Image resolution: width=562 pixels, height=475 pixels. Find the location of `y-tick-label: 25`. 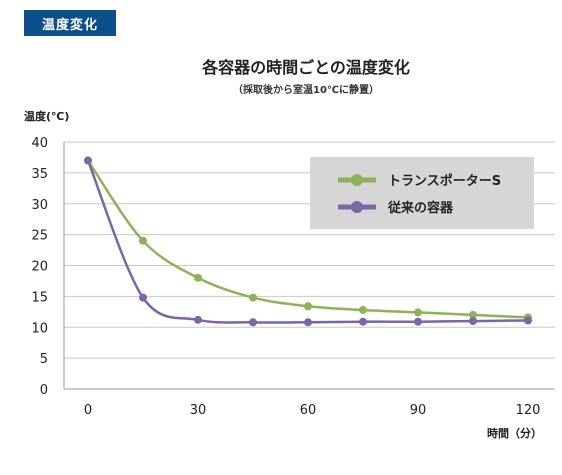

y-tick-label: 25 is located at coordinates (39, 236).